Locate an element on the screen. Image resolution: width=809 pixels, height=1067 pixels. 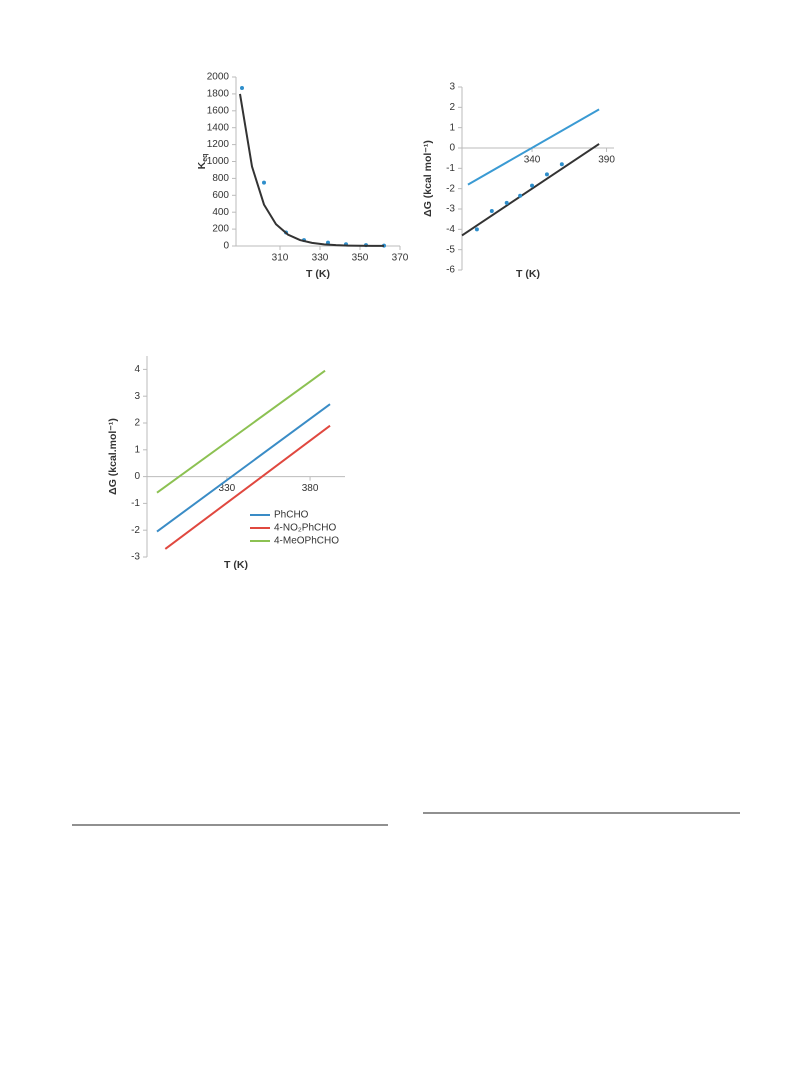
legend-label: 4-NO₂PhCHO is located at coordinates (305, 528).